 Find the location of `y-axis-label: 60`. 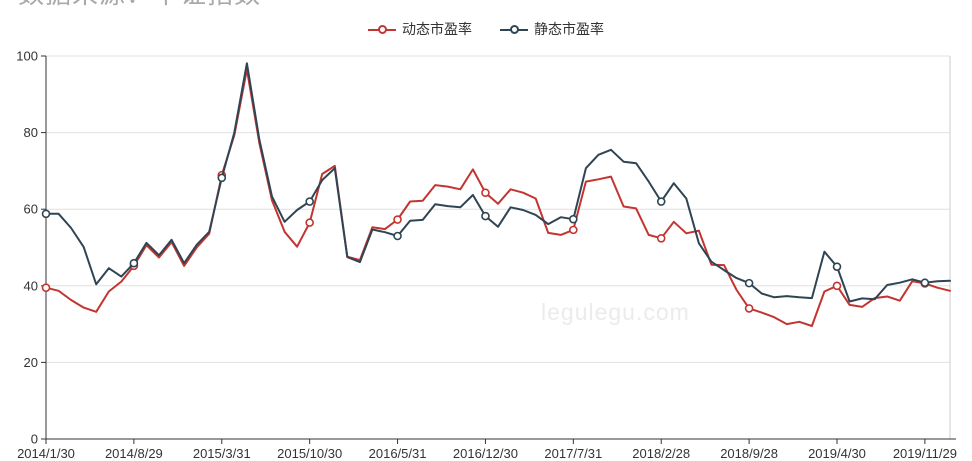

y-axis-label: 60 is located at coordinates (31, 209).